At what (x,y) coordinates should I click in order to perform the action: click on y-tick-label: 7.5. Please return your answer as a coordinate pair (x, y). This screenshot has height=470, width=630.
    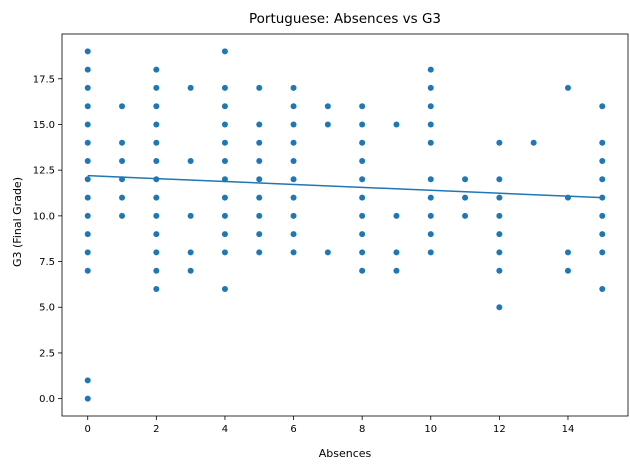
    Looking at the image, I should click on (47, 262).